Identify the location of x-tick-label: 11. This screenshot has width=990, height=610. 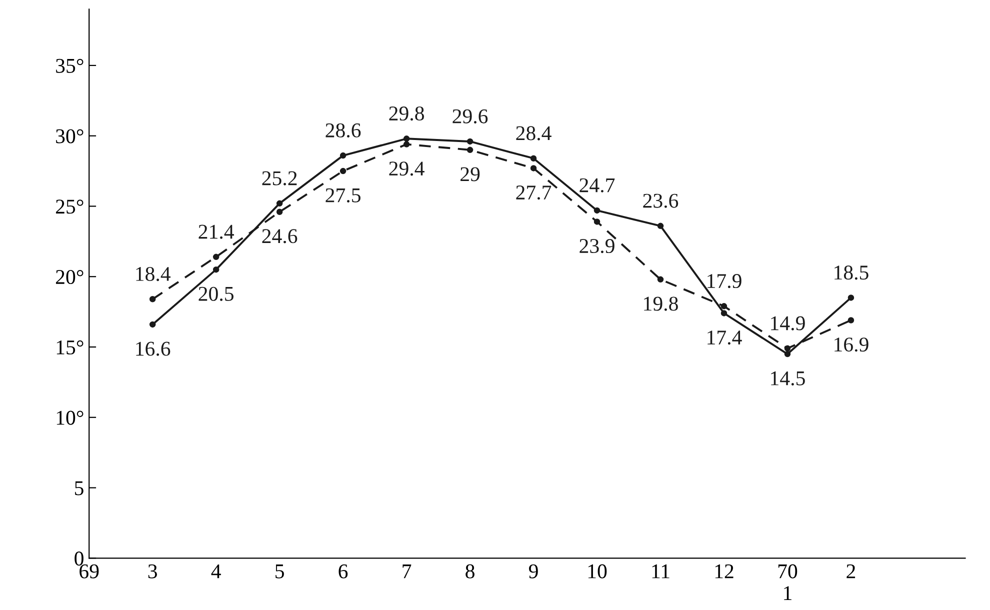
(661, 571).